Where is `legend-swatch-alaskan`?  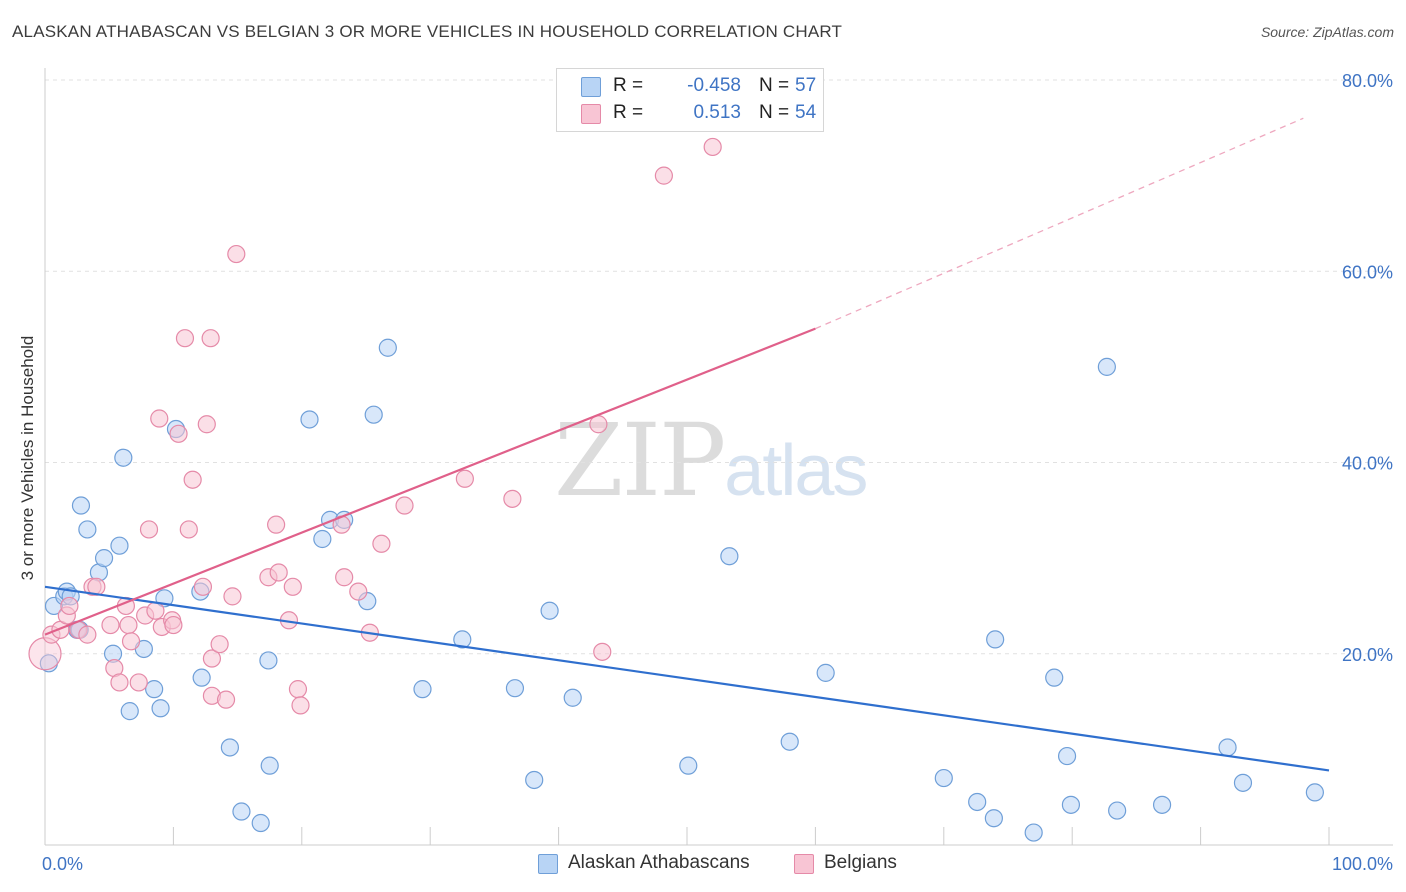 legend-swatch-alaskan is located at coordinates (591, 87).